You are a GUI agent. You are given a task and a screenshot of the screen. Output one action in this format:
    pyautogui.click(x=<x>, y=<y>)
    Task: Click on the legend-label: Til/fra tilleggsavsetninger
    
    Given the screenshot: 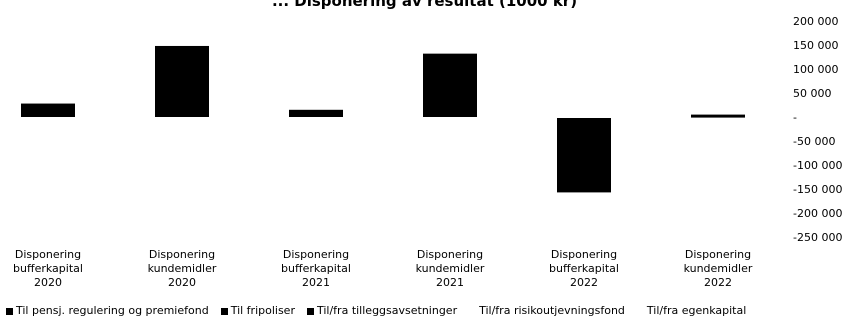 What is the action you would take?
    pyautogui.click(x=387, y=310)
    